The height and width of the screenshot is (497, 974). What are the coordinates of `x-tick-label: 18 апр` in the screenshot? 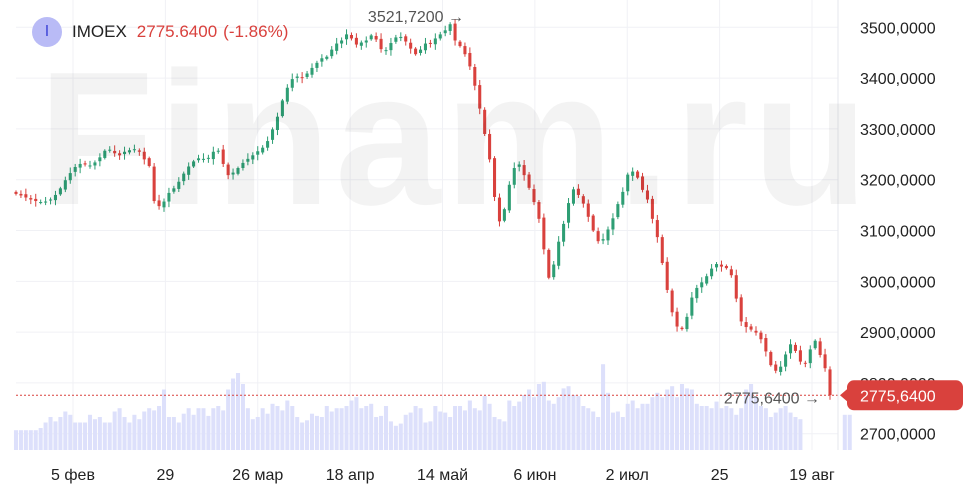 It's located at (350, 475).